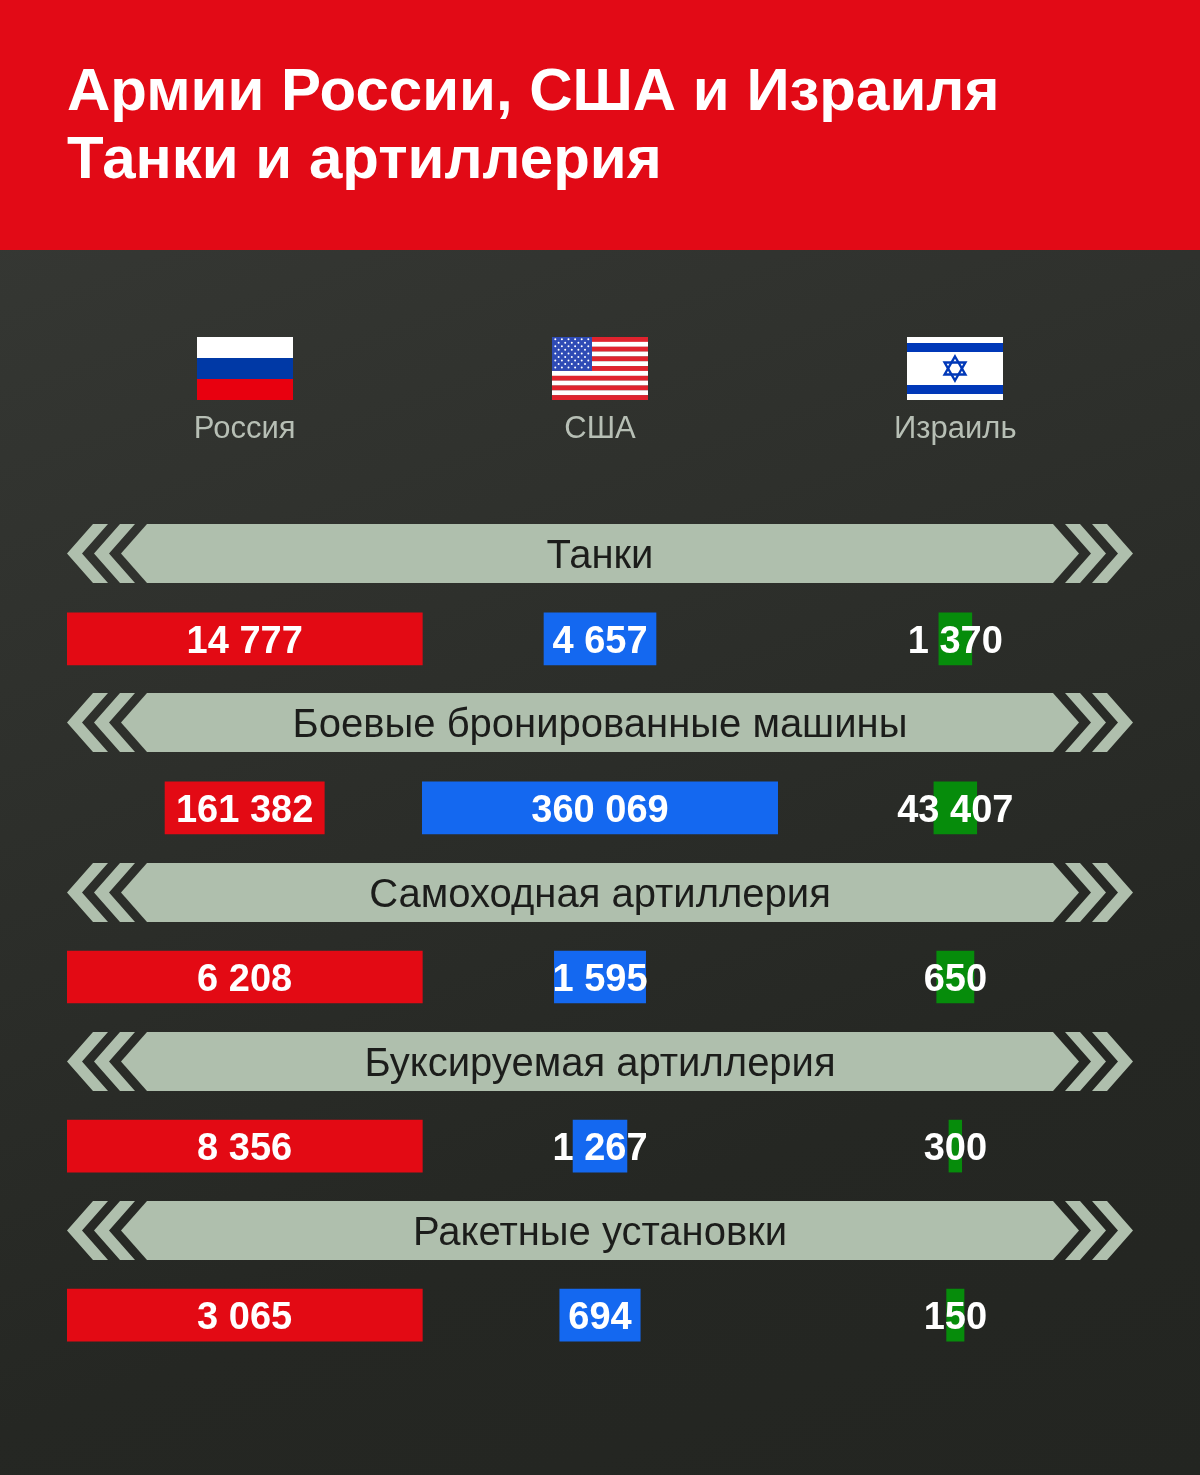 The width and height of the screenshot is (1200, 1475). What do you see at coordinates (955, 1316) in the screenshot?
I see `data-label: 150` at bounding box center [955, 1316].